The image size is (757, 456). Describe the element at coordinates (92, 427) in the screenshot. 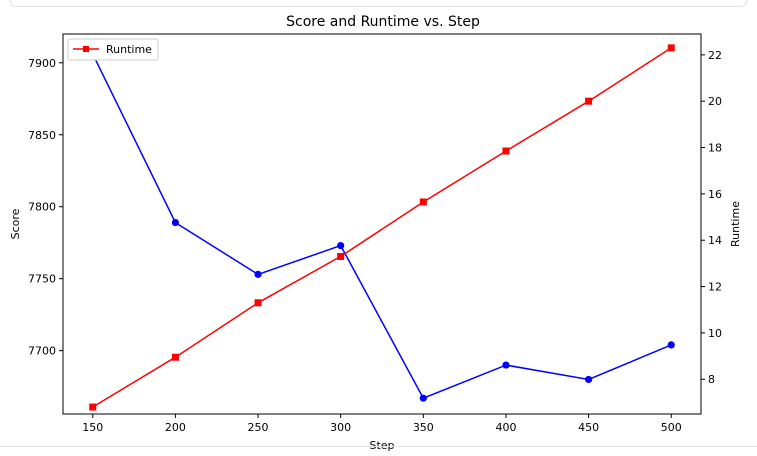

I see `x-tick-label: 150` at that location.